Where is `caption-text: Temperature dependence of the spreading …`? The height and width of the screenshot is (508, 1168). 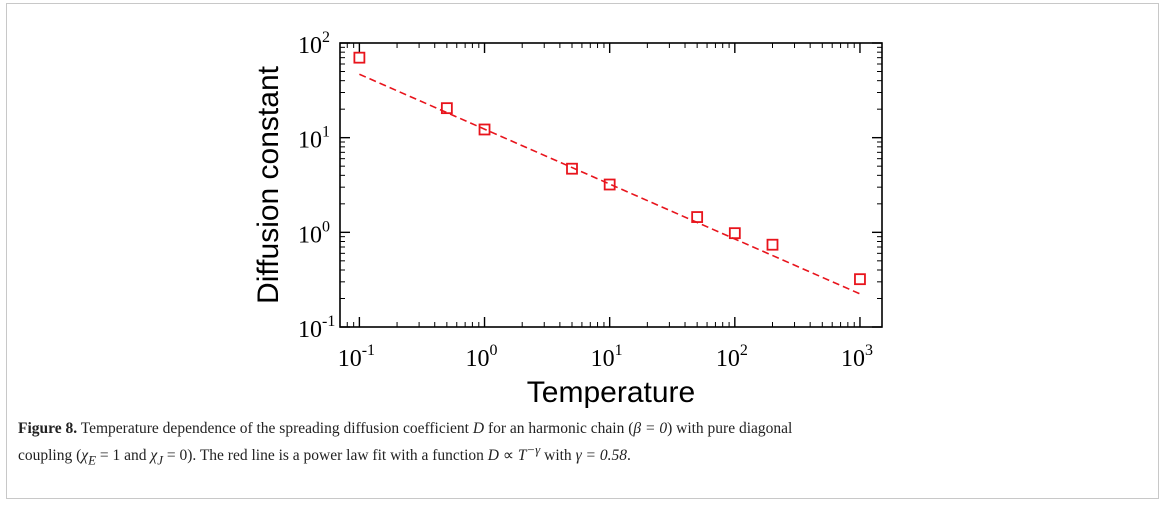 caption-text: Temperature dependence of the spreading … is located at coordinates (275, 428).